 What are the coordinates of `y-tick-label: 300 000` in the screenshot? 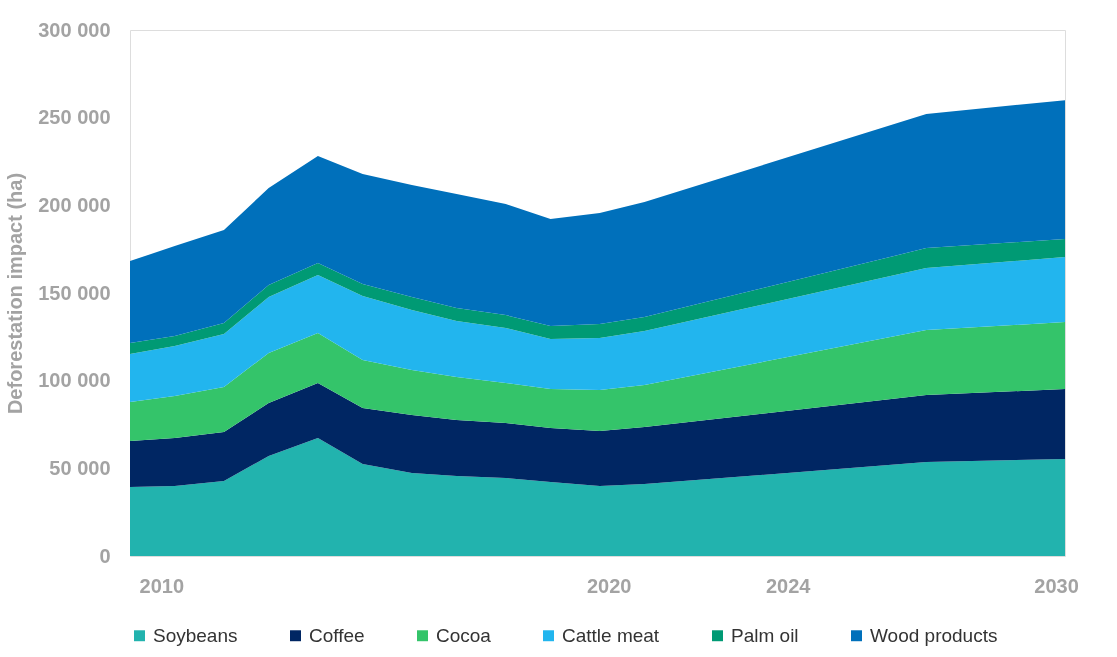 It's located at (74, 29).